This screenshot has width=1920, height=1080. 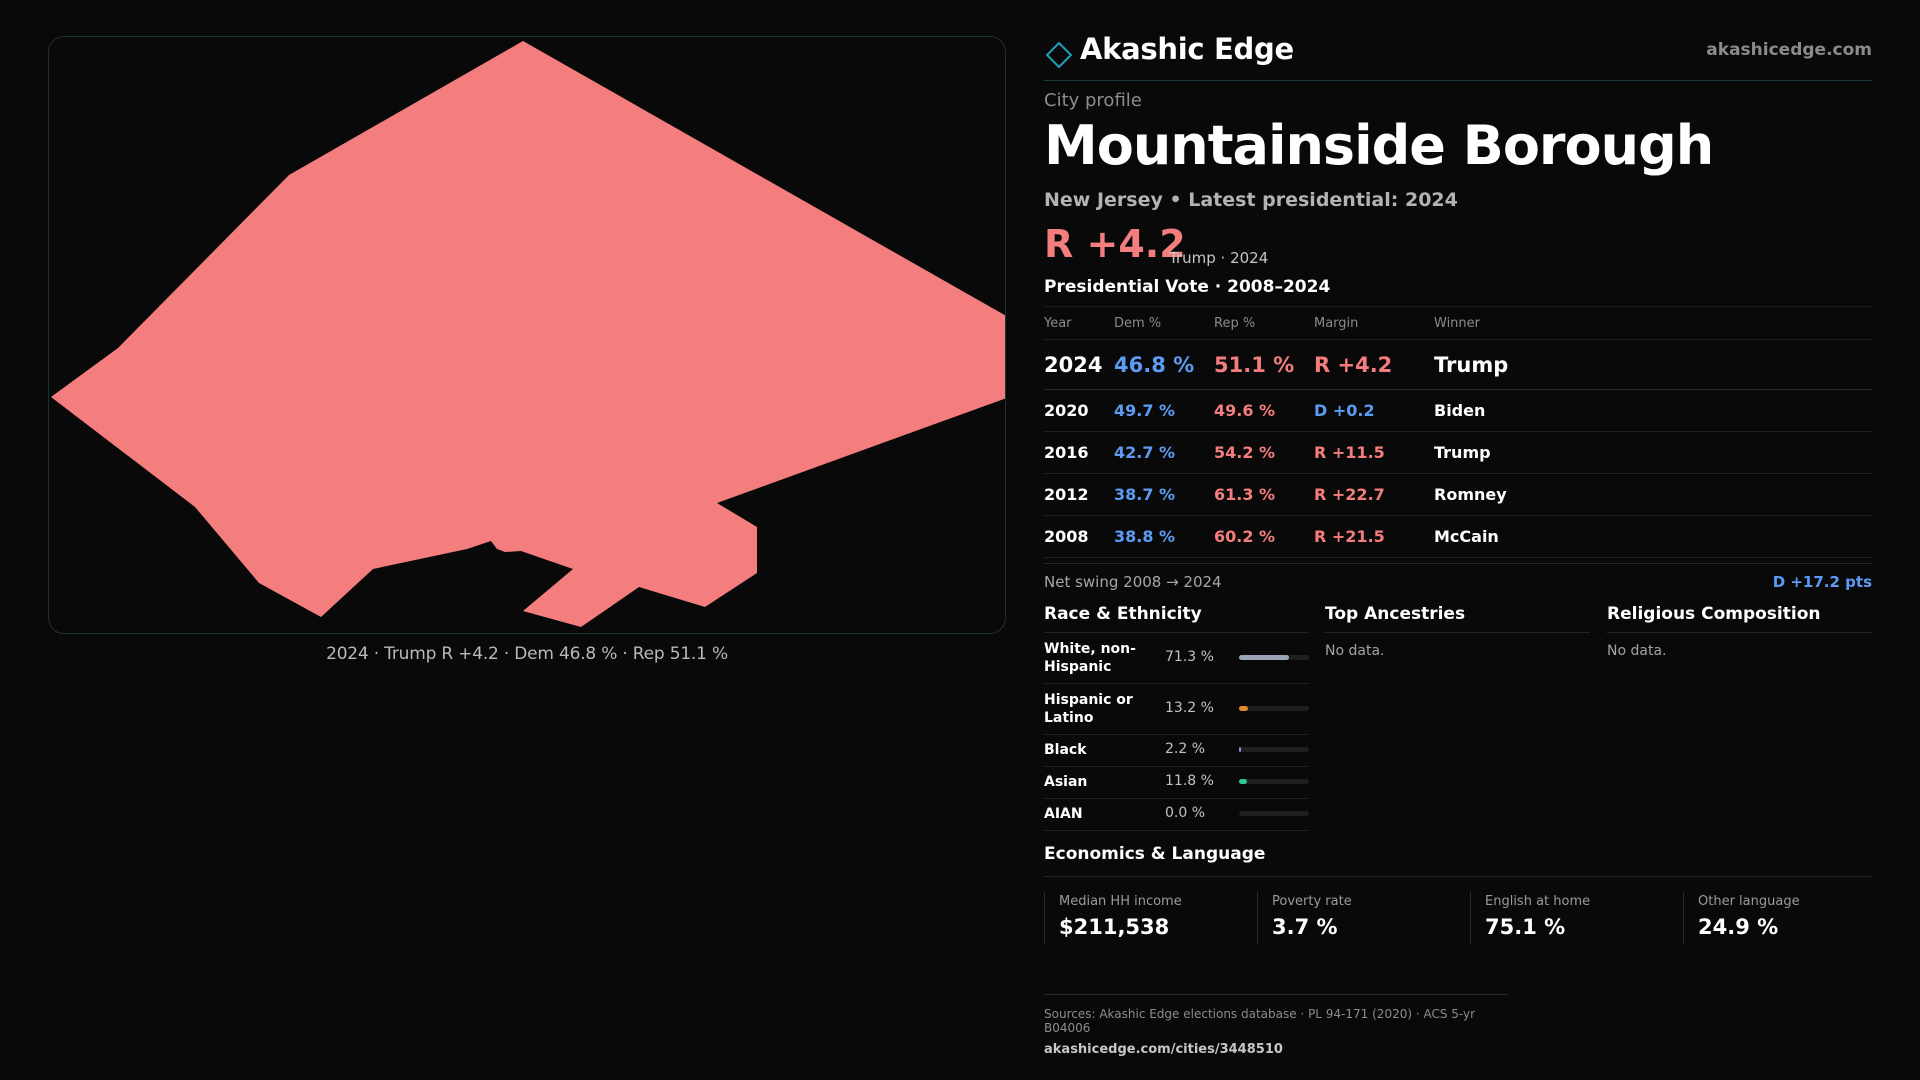 What do you see at coordinates (1538, 901) in the screenshot?
I see `econ-label: English at home` at bounding box center [1538, 901].